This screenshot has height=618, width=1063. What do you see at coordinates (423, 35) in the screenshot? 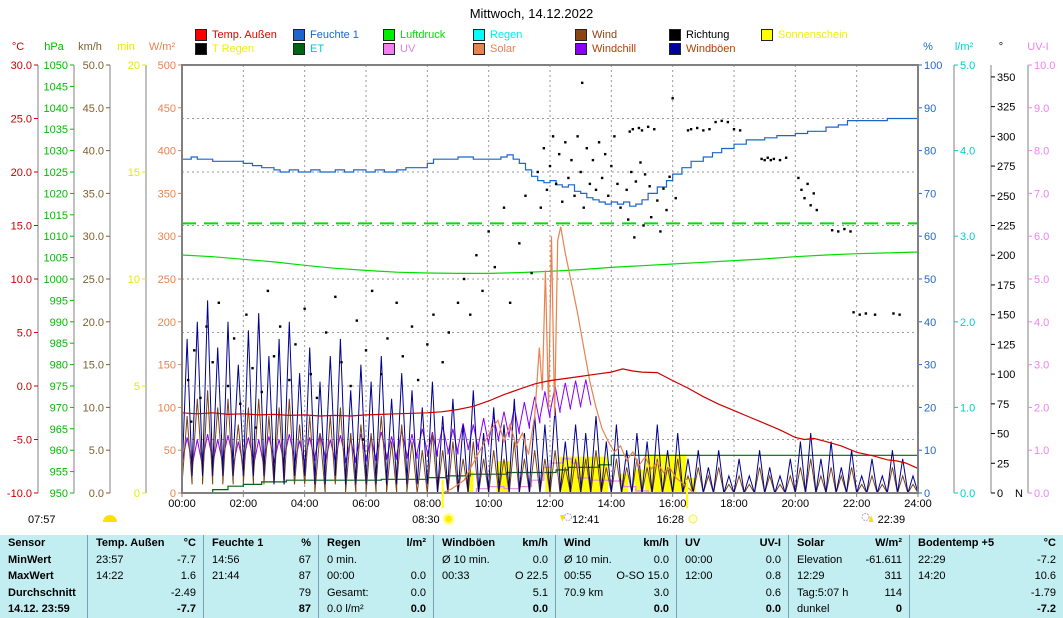
I see `legend-label: Luftdruck` at bounding box center [423, 35].